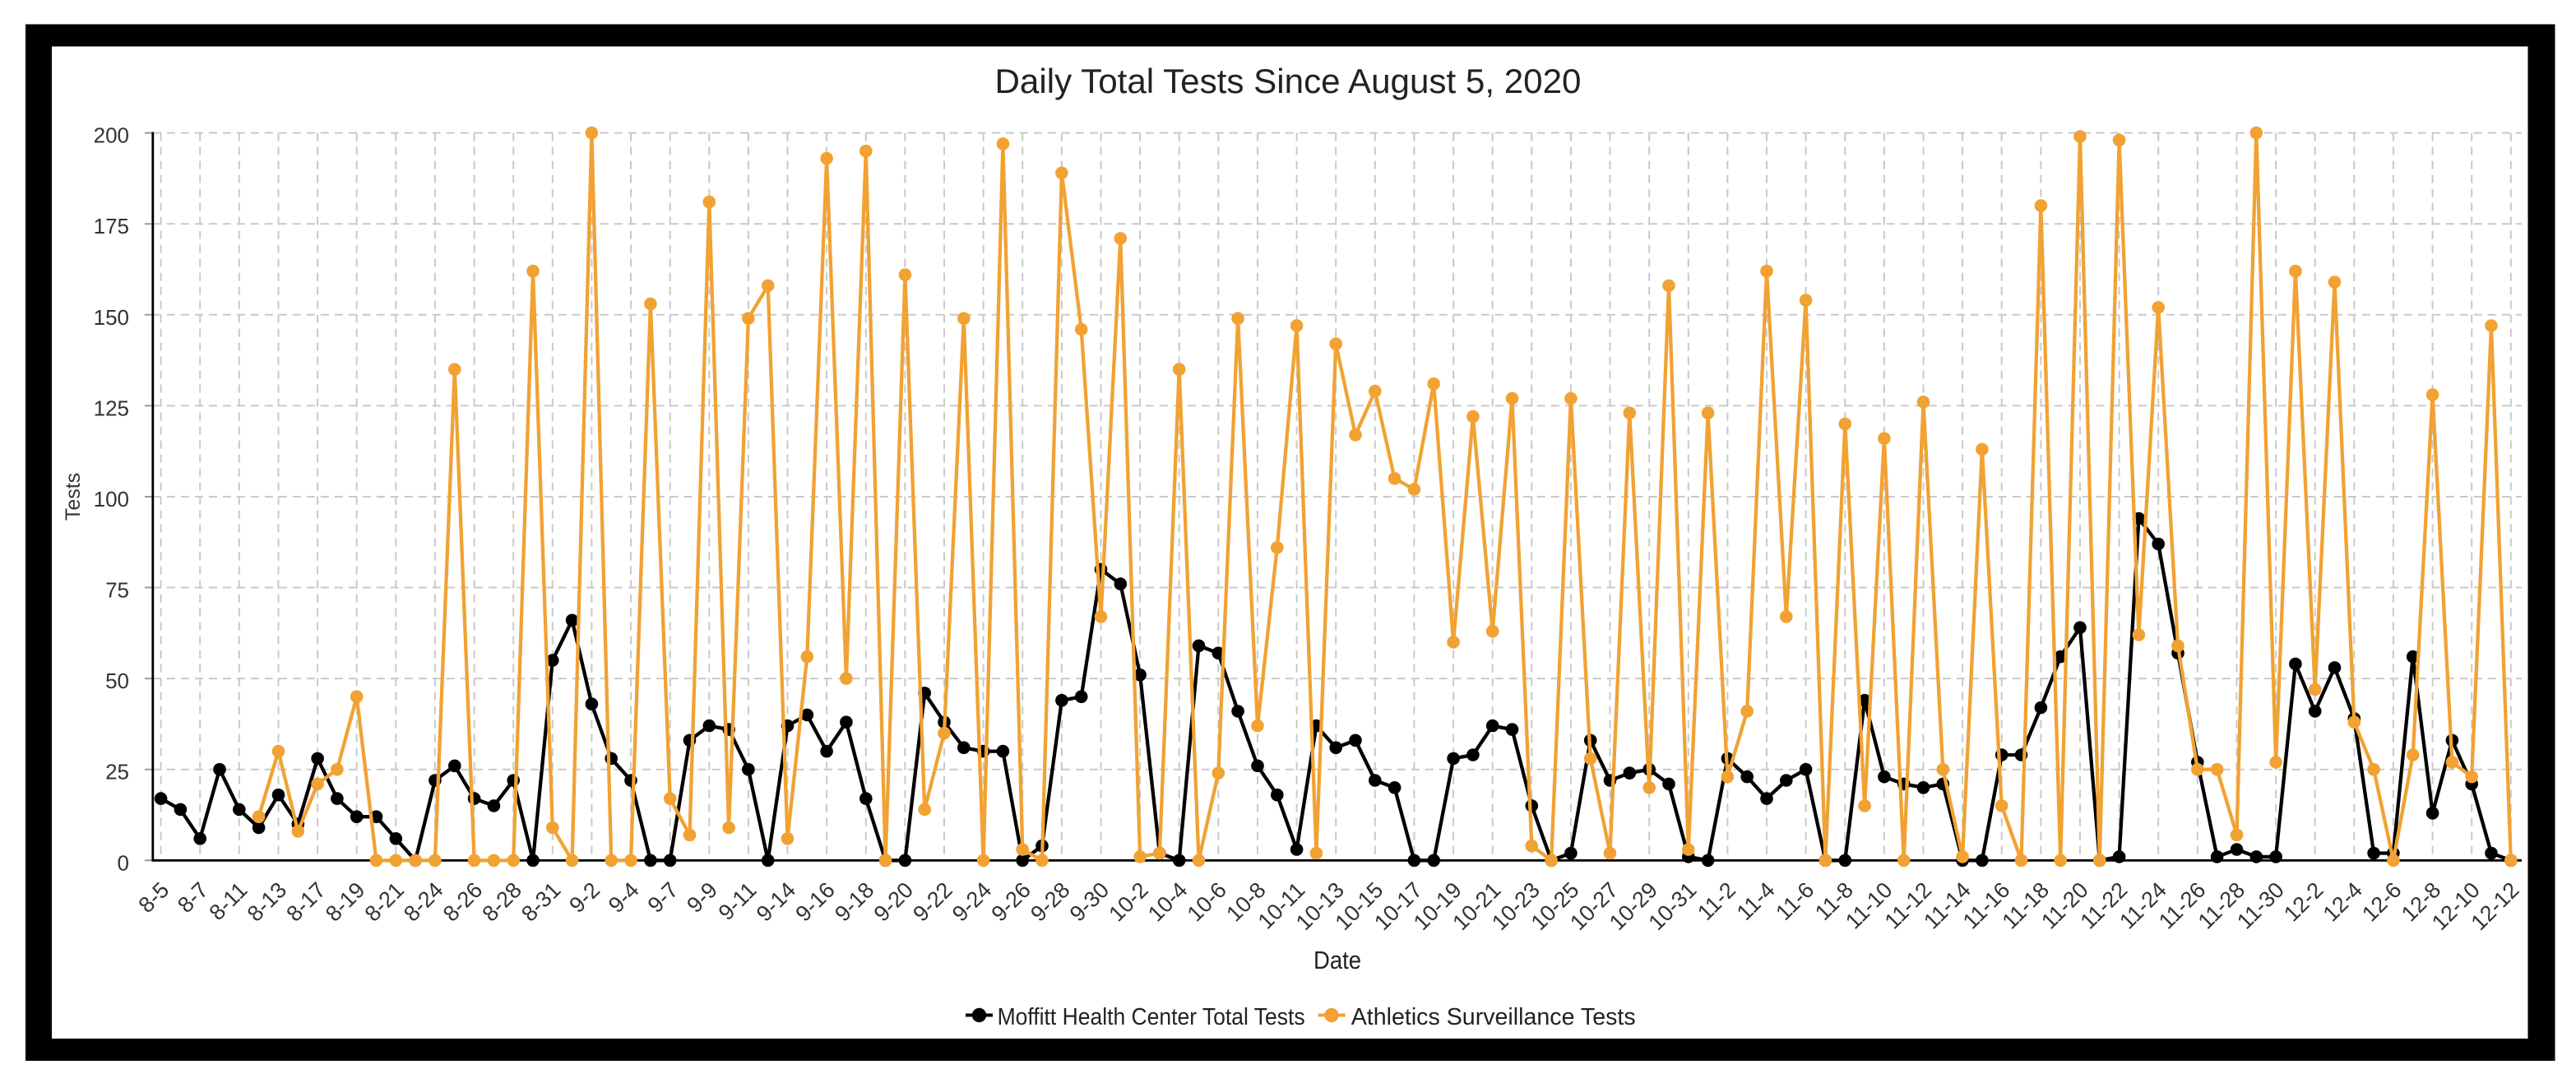 Image resolution: width=2576 pixels, height=1083 pixels. I want to click on svg-text: Tests, so click(73, 497).